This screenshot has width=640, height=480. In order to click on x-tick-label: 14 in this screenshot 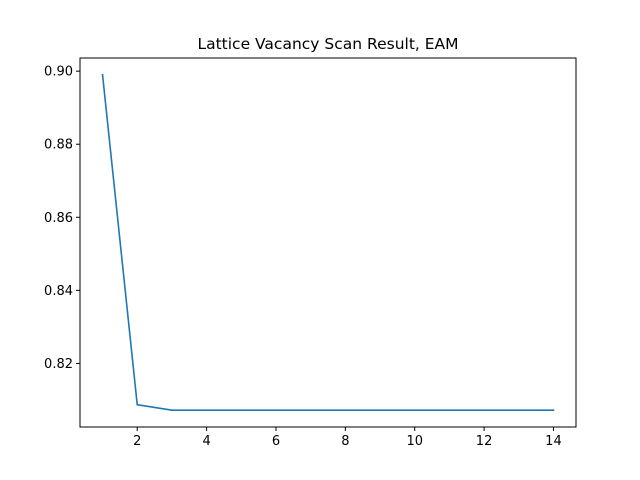, I will do `click(553, 441)`.